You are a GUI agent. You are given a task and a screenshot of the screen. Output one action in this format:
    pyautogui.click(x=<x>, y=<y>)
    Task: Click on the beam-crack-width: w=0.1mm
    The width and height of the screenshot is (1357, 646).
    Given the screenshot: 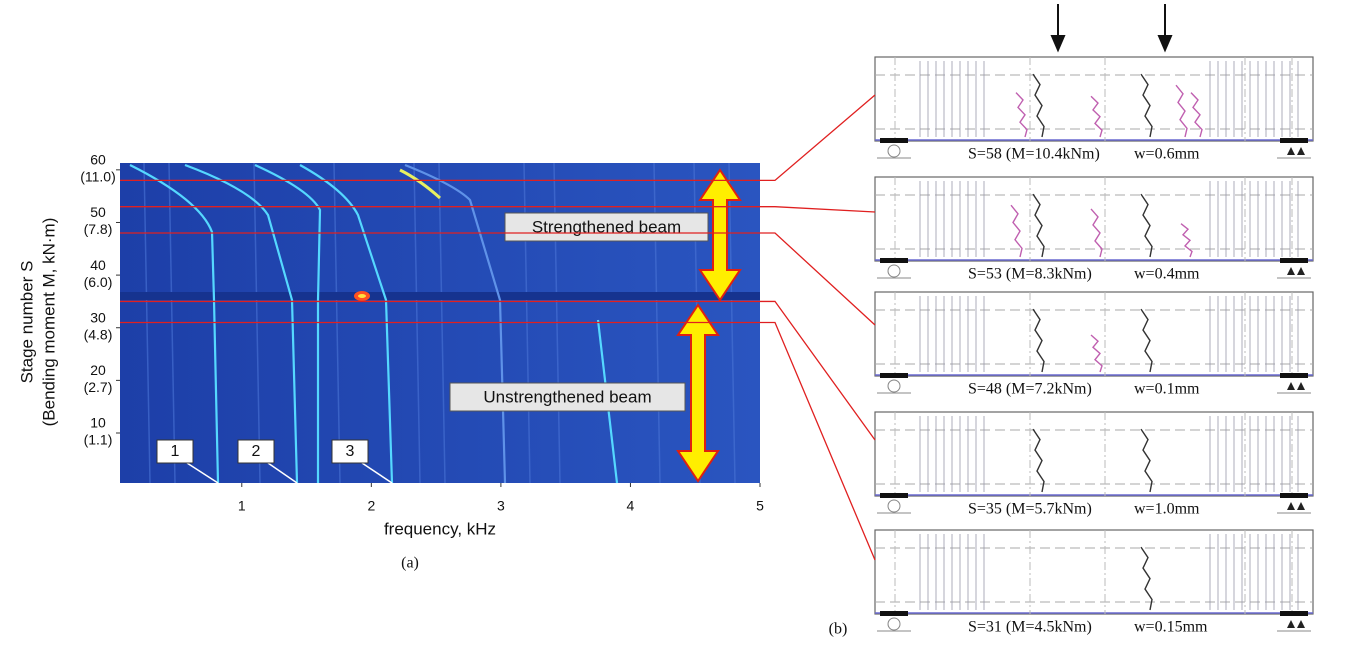 What is the action you would take?
    pyautogui.click(x=1167, y=389)
    